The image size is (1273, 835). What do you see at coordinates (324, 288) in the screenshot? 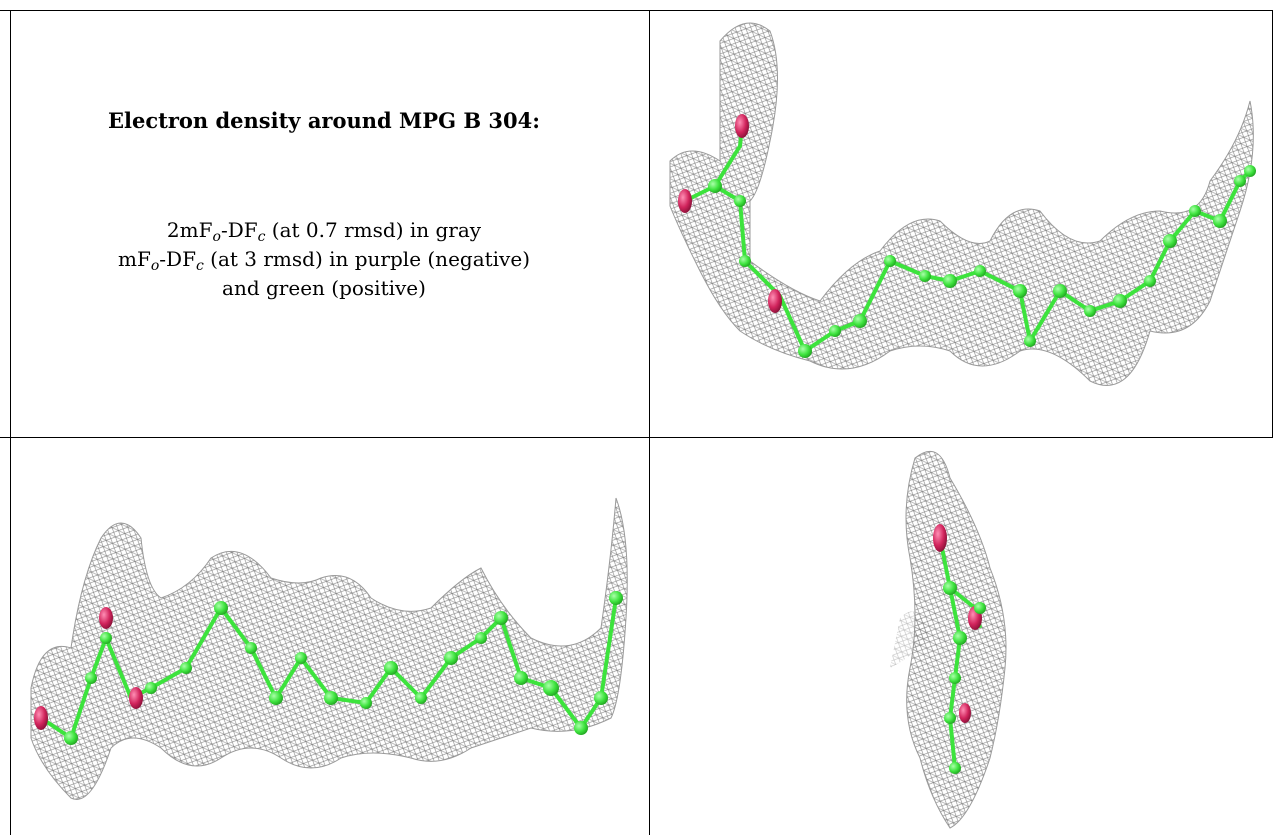
I see `legend-line-positive: and green (positive)` at bounding box center [324, 288].